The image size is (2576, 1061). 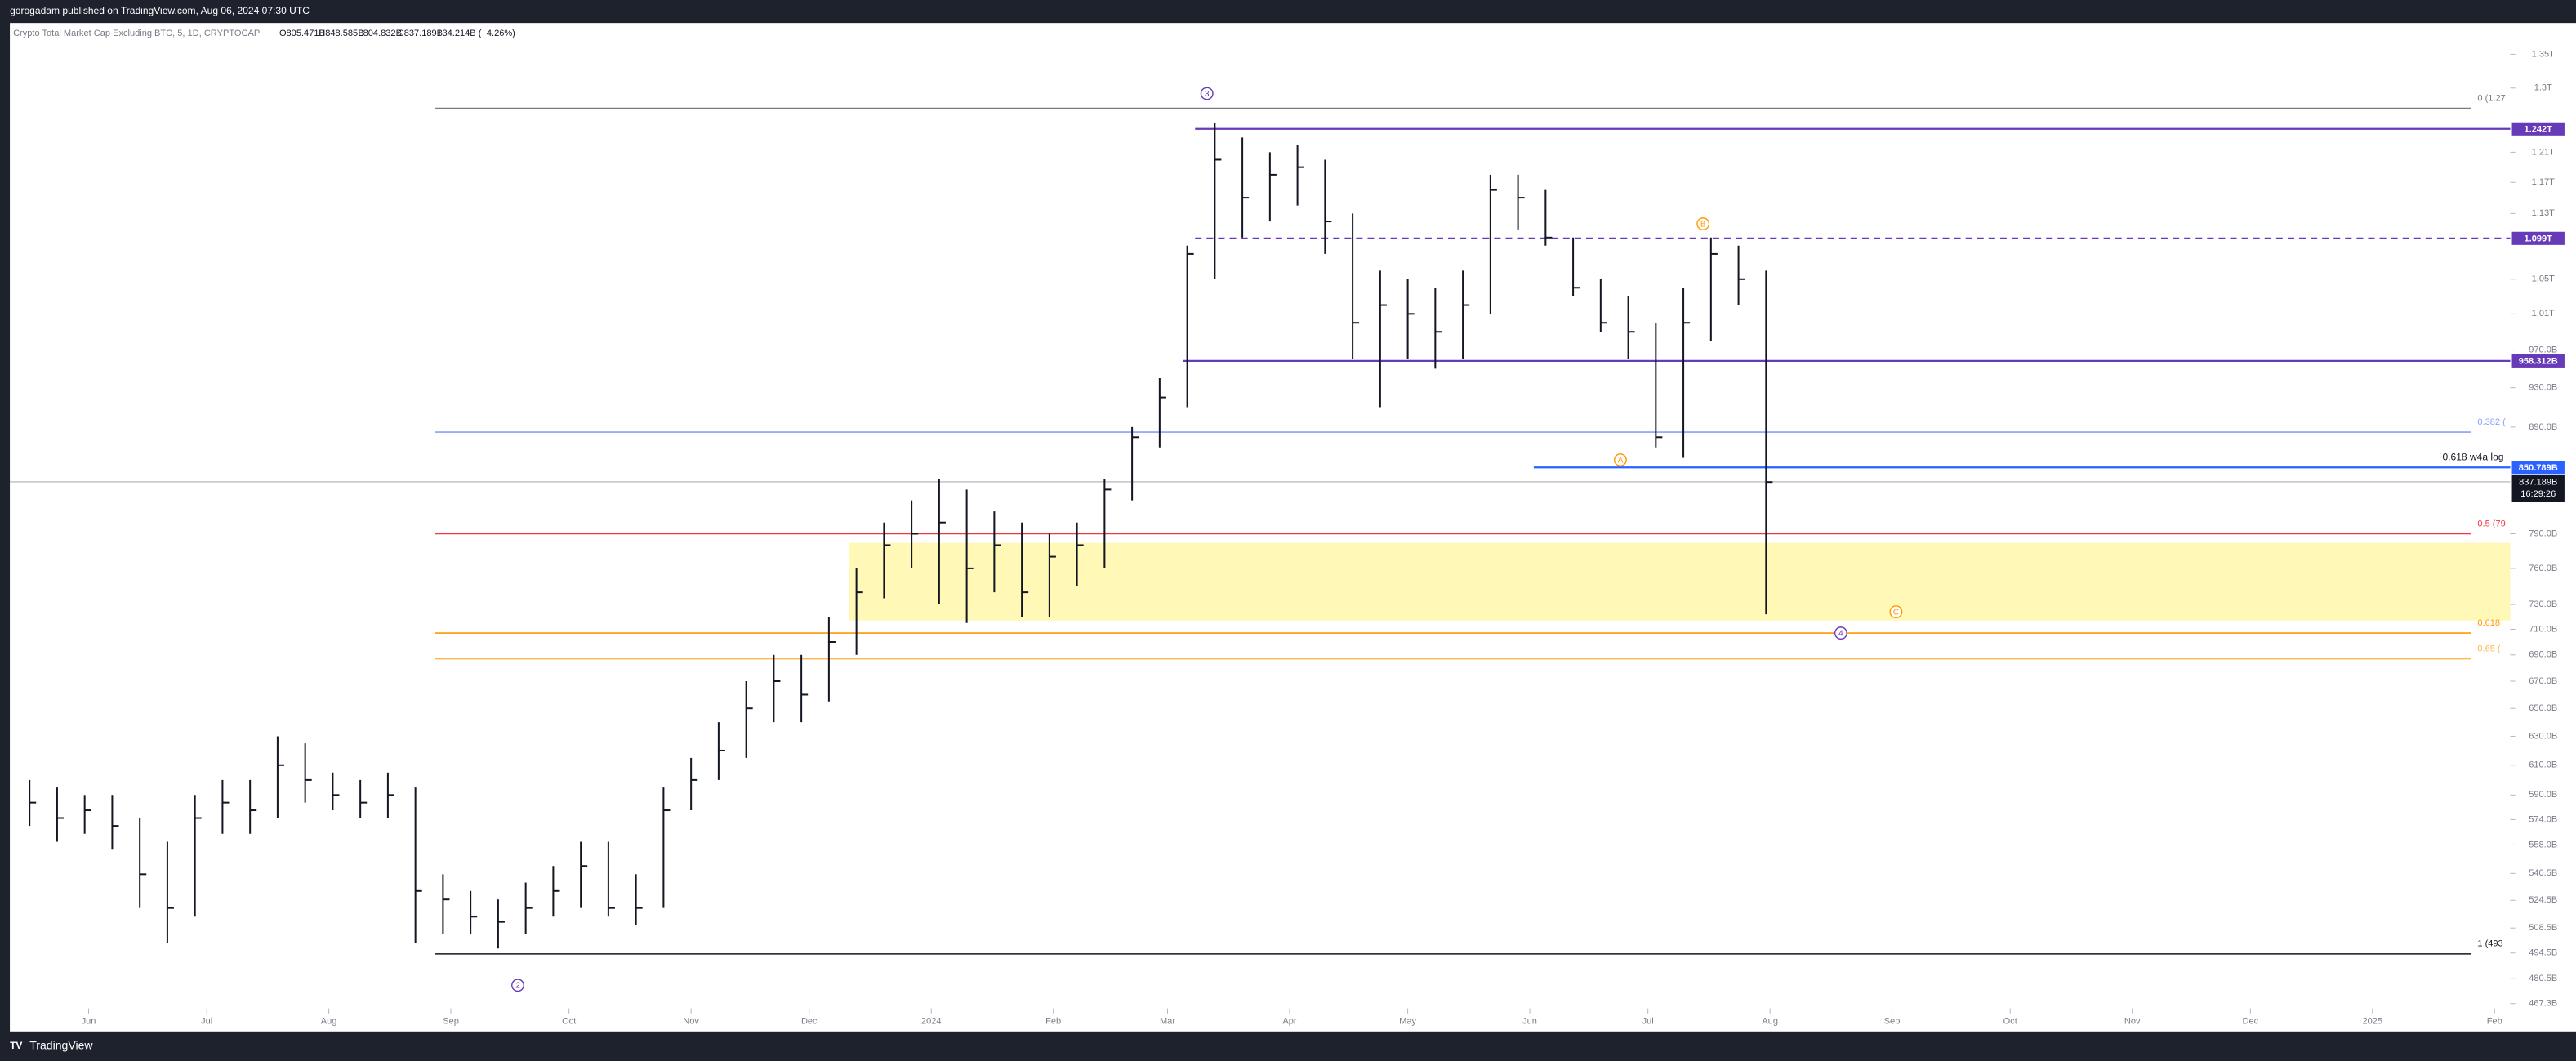 I want to click on countdown: 16:29:26, so click(x=2538, y=494).